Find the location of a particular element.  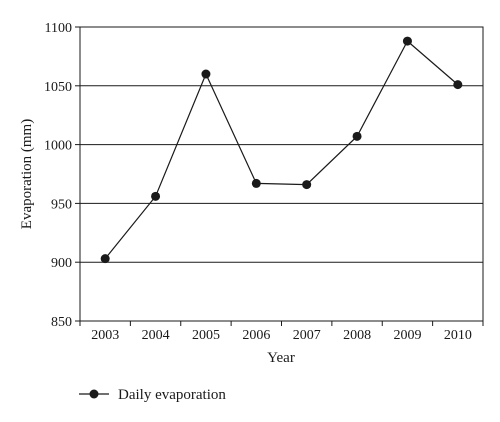

y-tick-label: 950 is located at coordinates (61, 204).